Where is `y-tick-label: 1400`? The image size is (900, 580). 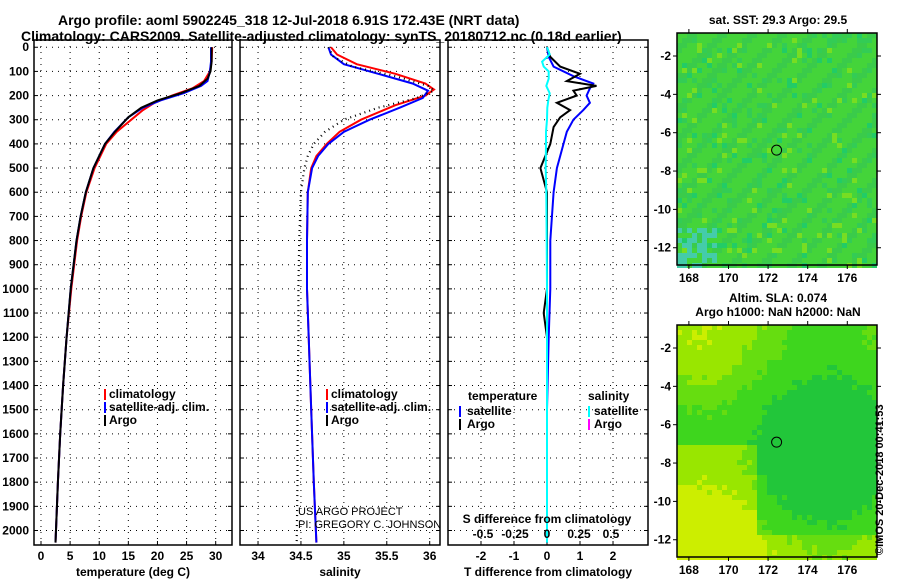 y-tick-label: 1400 is located at coordinates (15, 386).